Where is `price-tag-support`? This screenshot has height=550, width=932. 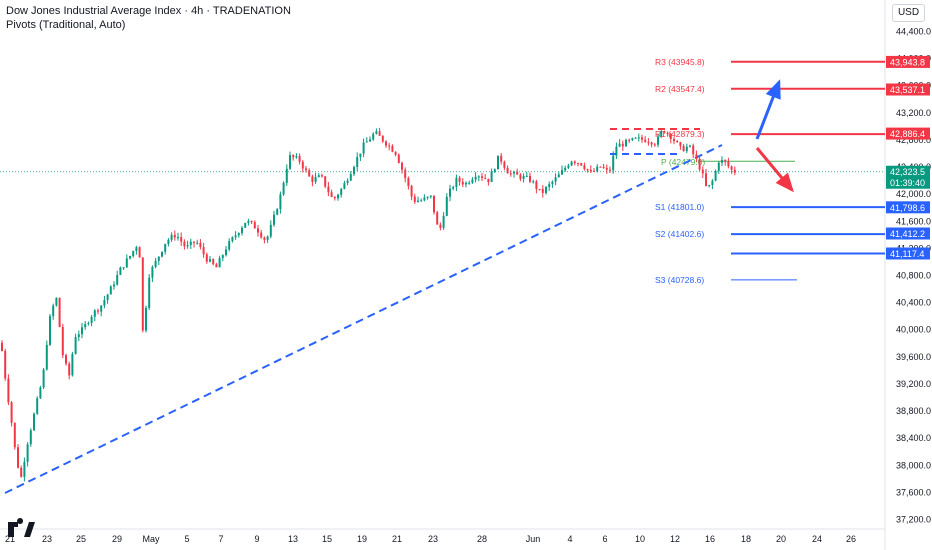
price-tag-support is located at coordinates (908, 253).